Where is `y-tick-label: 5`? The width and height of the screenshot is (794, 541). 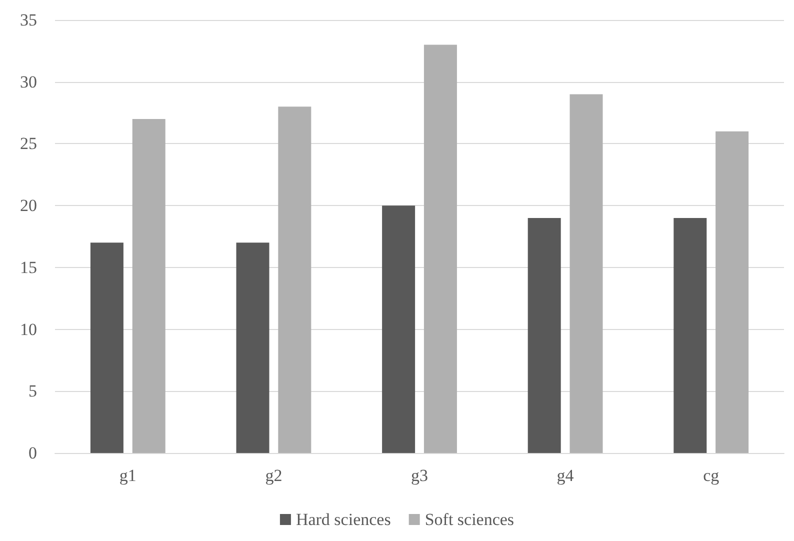 y-tick-label: 5 is located at coordinates (32, 391).